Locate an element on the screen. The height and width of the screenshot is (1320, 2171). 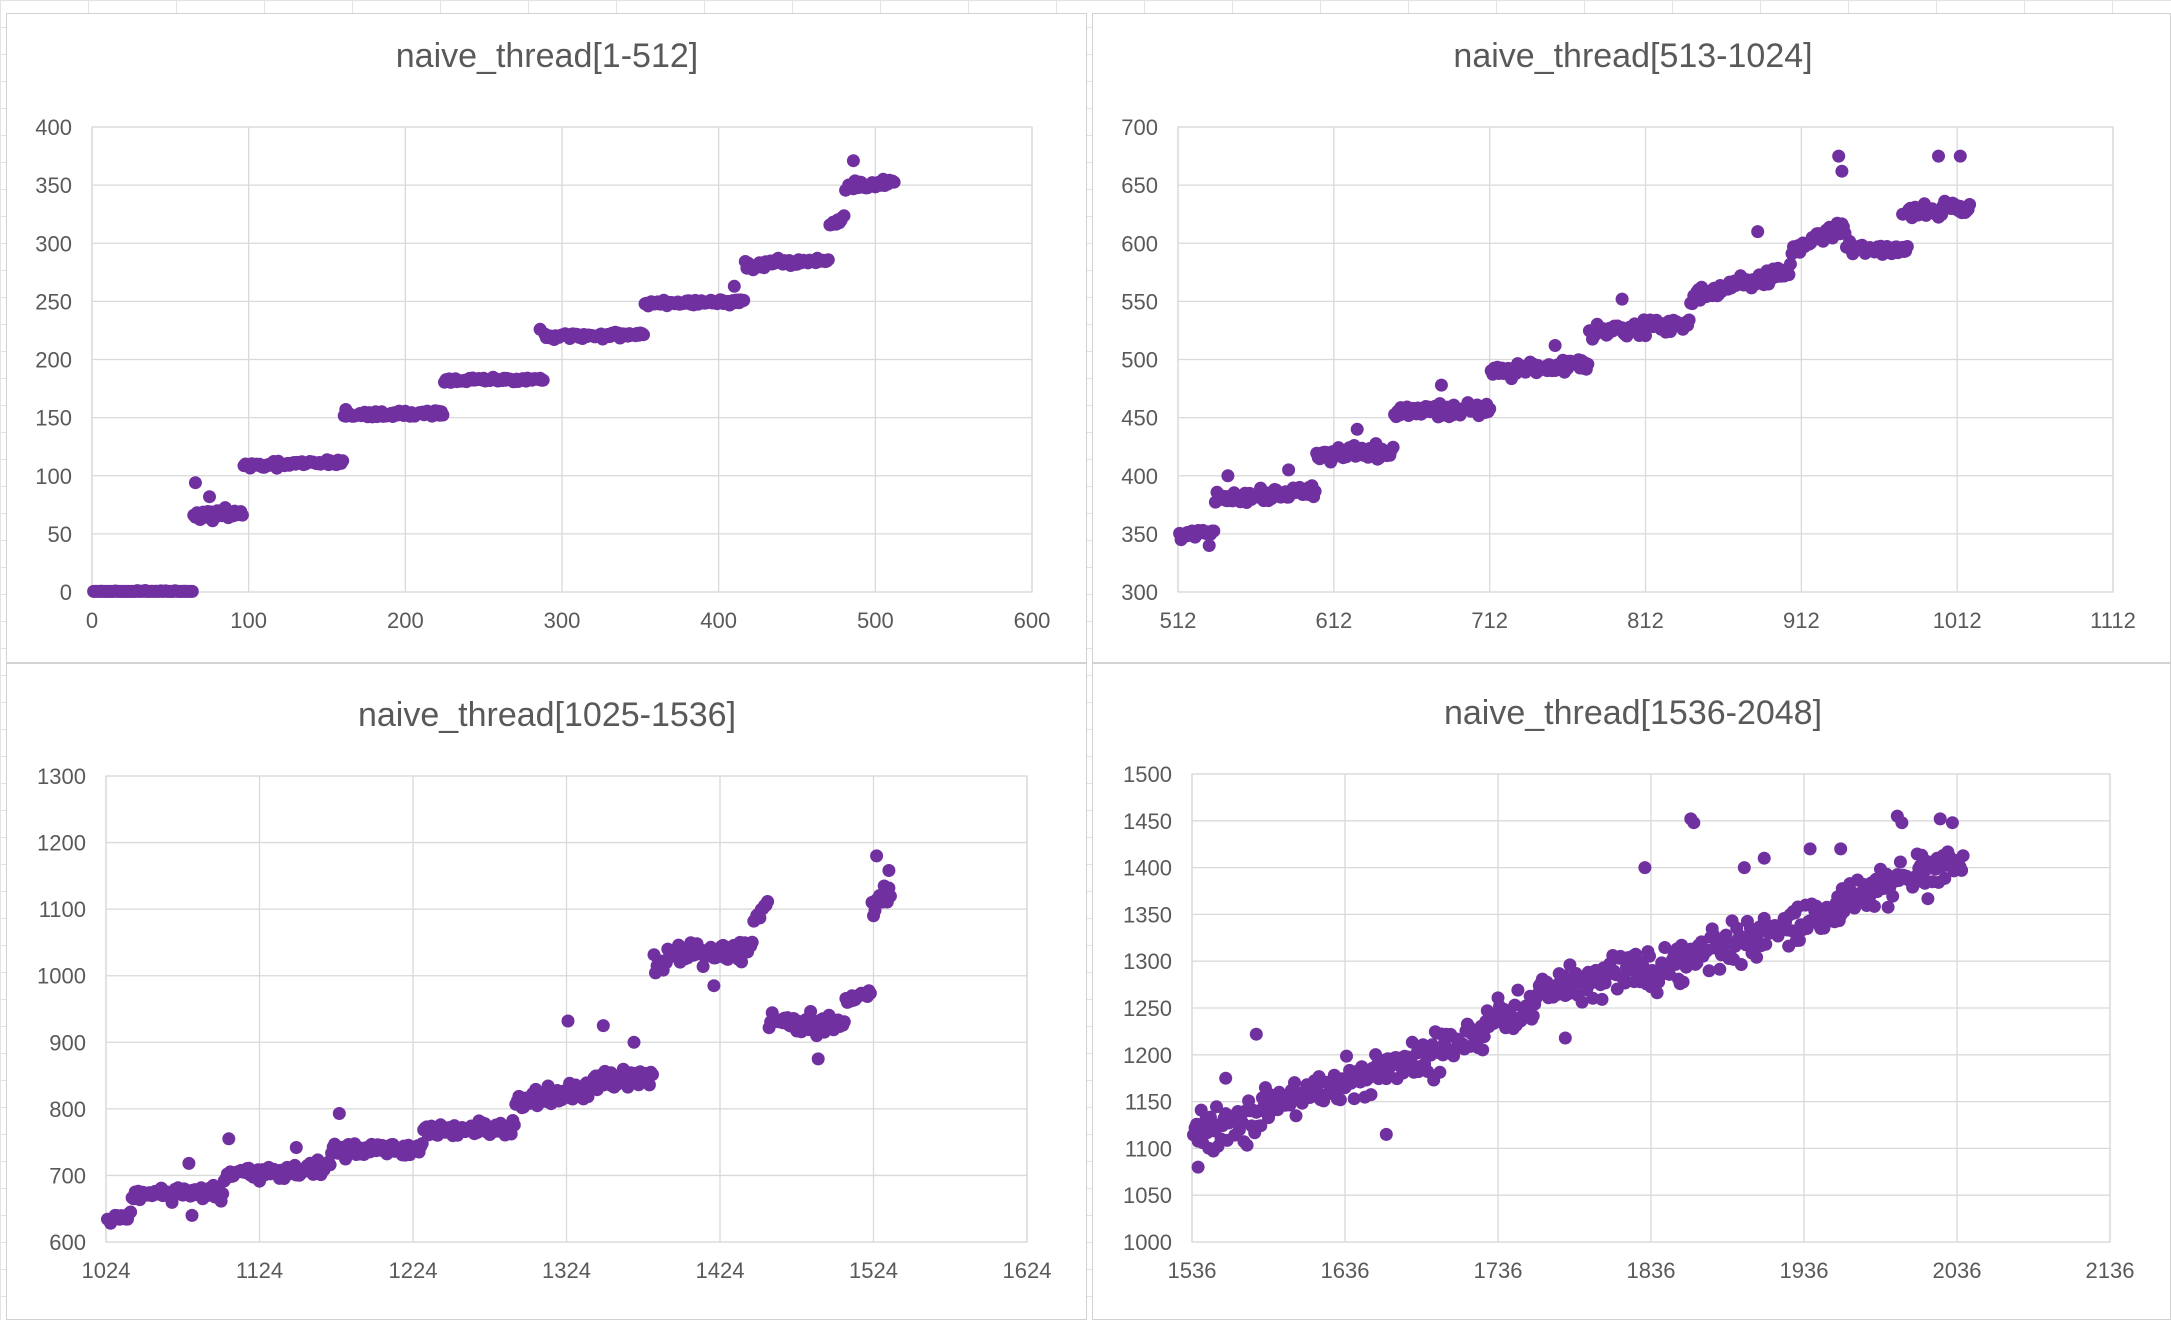
x-tick-label: 1024 is located at coordinates (106, 1270).